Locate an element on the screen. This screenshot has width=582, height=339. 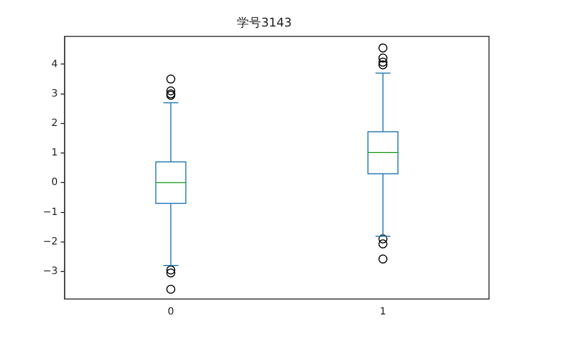
y-tick-label: 0 is located at coordinates (54, 182).